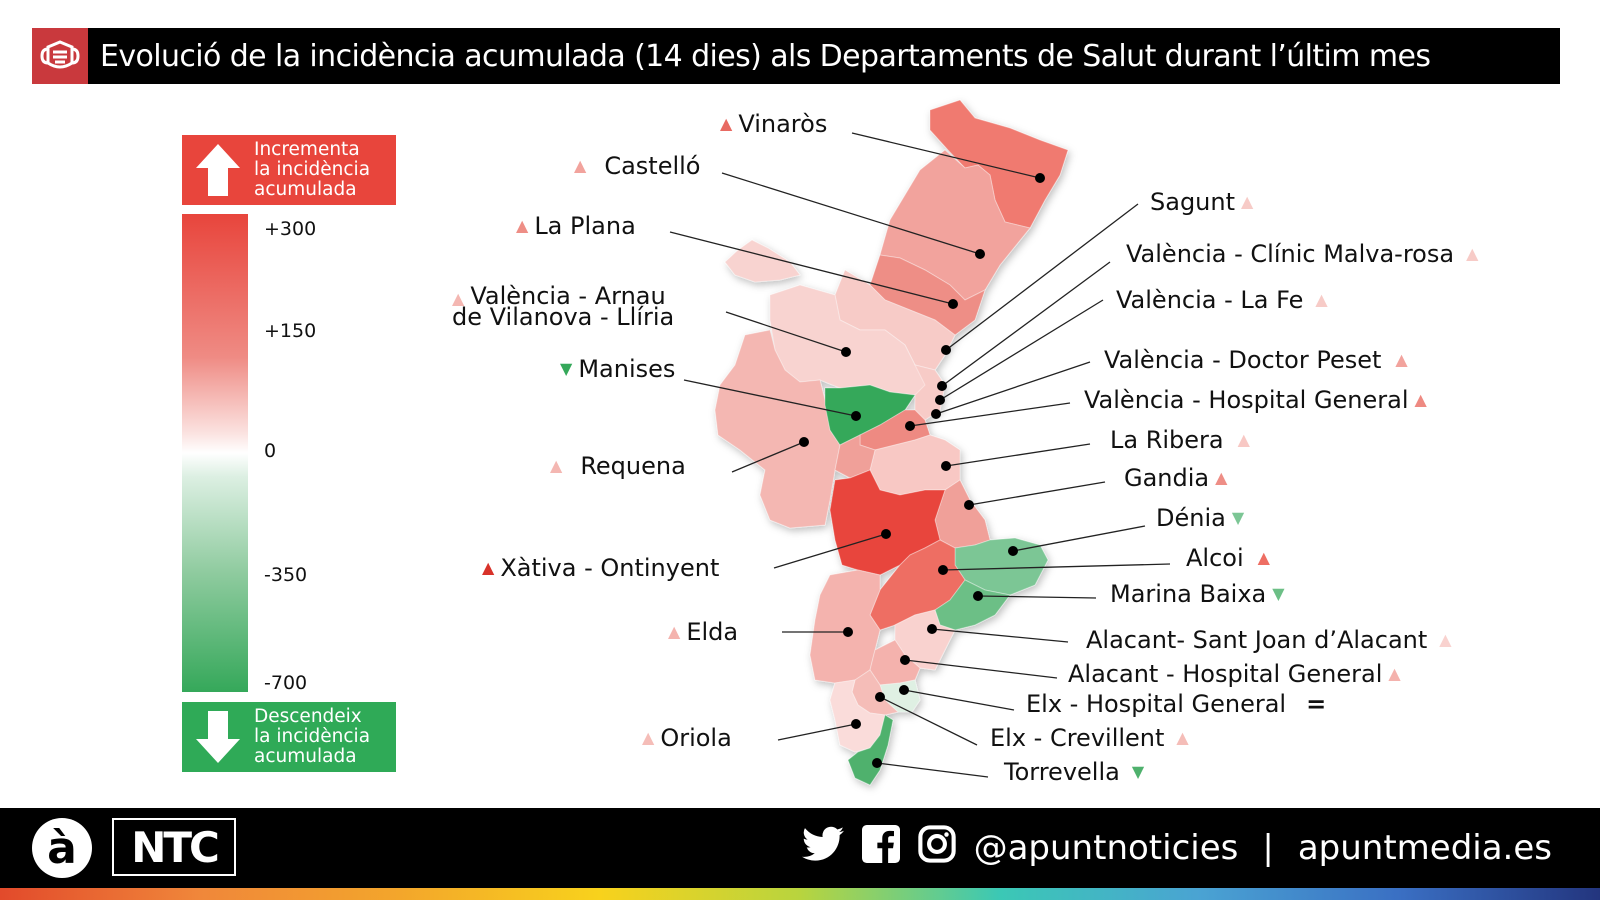 Image resolution: width=1600 pixels, height=900 pixels. I want to click on label-castello: ▲ Castelló, so click(637, 166).